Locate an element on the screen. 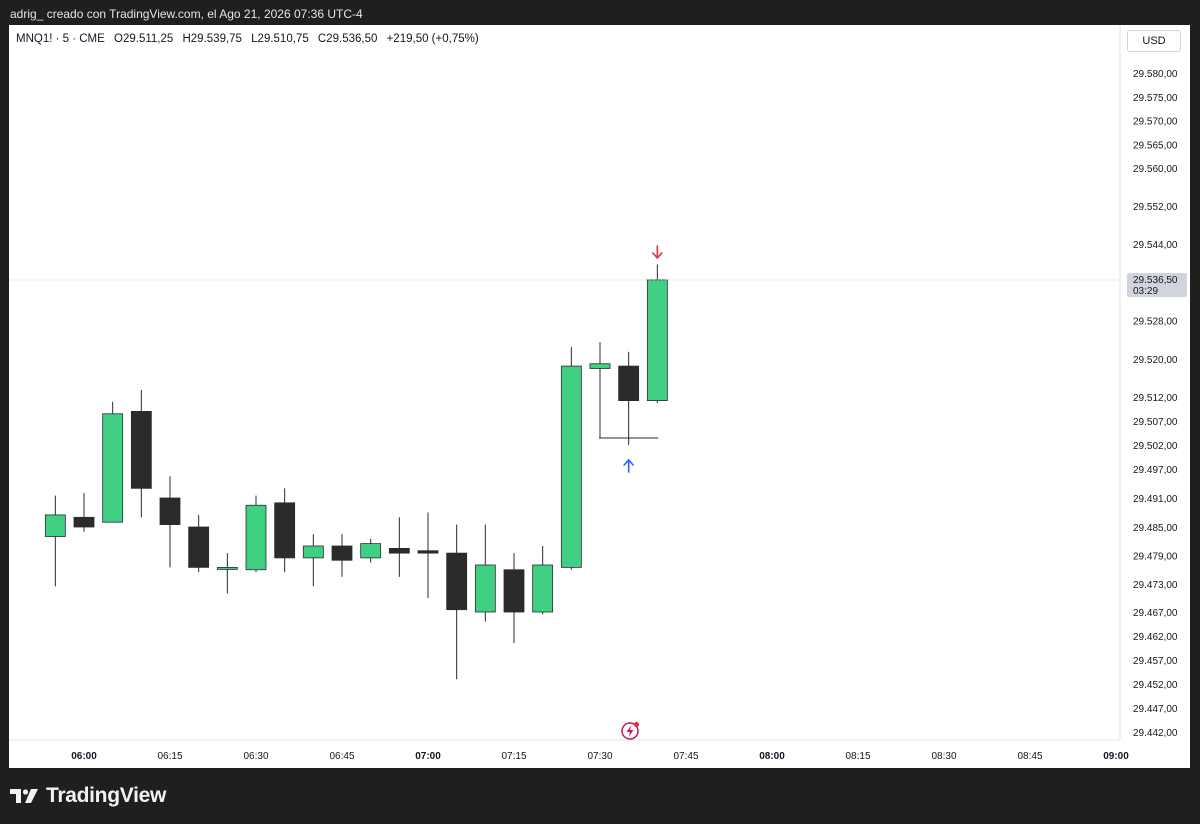  legend-high: H29.539,75 is located at coordinates (212, 39).